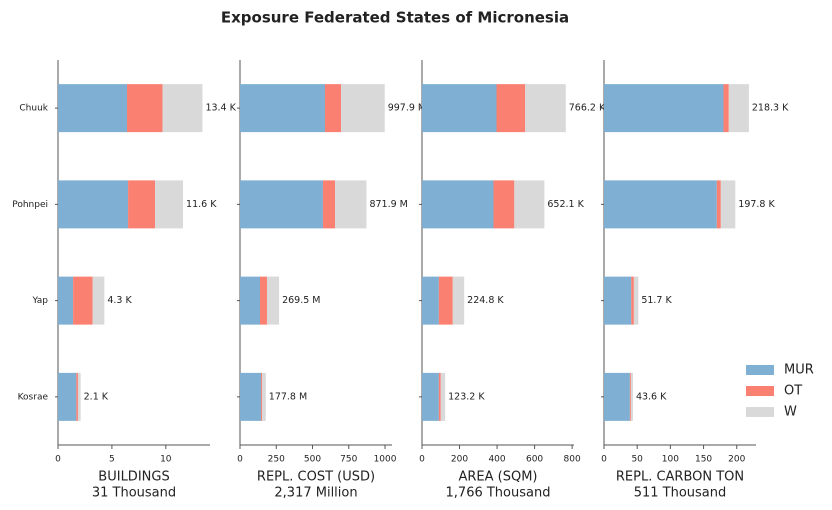 The height and width of the screenshot is (510, 832). Describe the element at coordinates (40, 301) in the screenshot. I see `y-tick-label: Yap` at that location.